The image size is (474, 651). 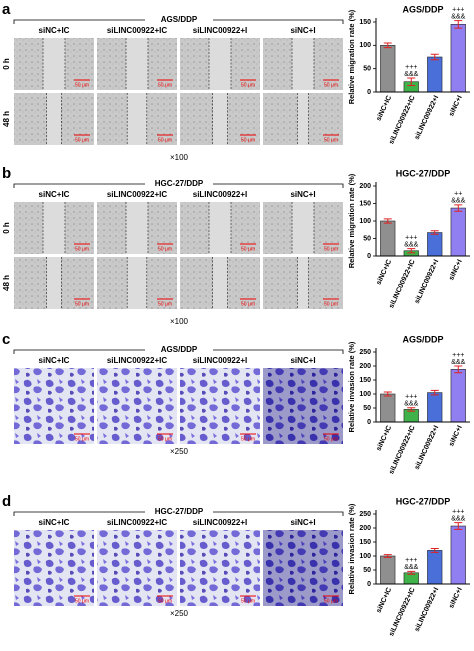 I want to click on y-axis-label: Relative migration rate (%), so click(x=351, y=220).